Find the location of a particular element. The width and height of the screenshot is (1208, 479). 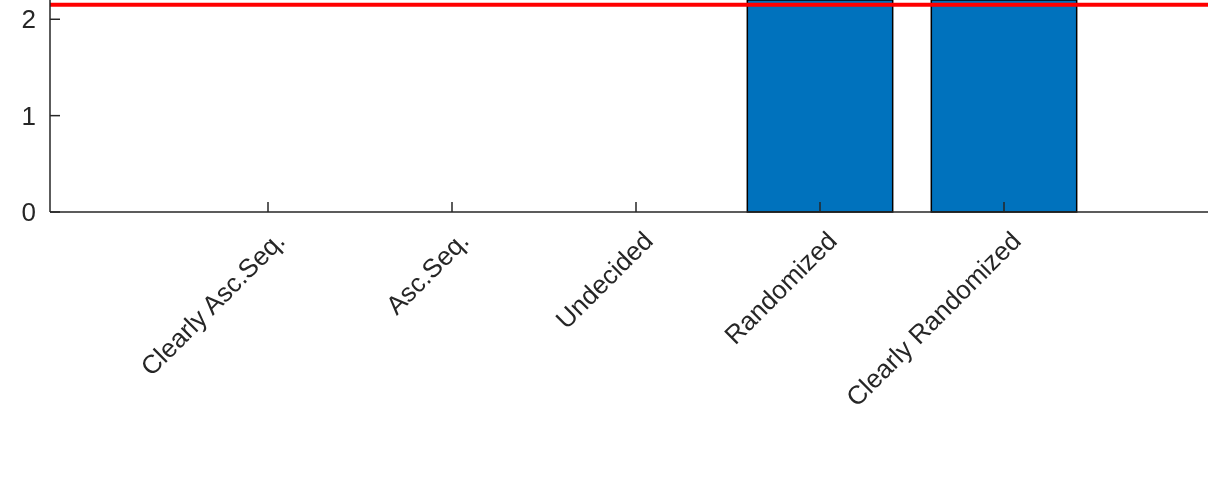

y-tick-label: 0 is located at coordinates (28, 212).